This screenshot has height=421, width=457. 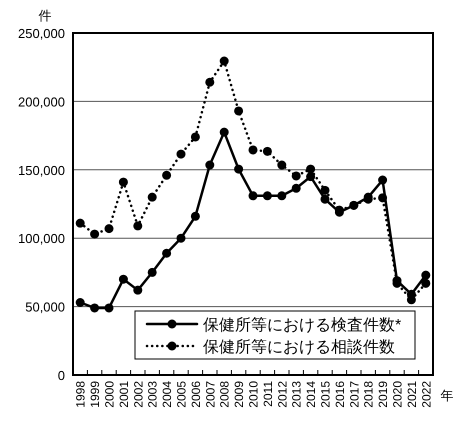 I want to click on x-tick-label: 2017, so click(x=354, y=394).